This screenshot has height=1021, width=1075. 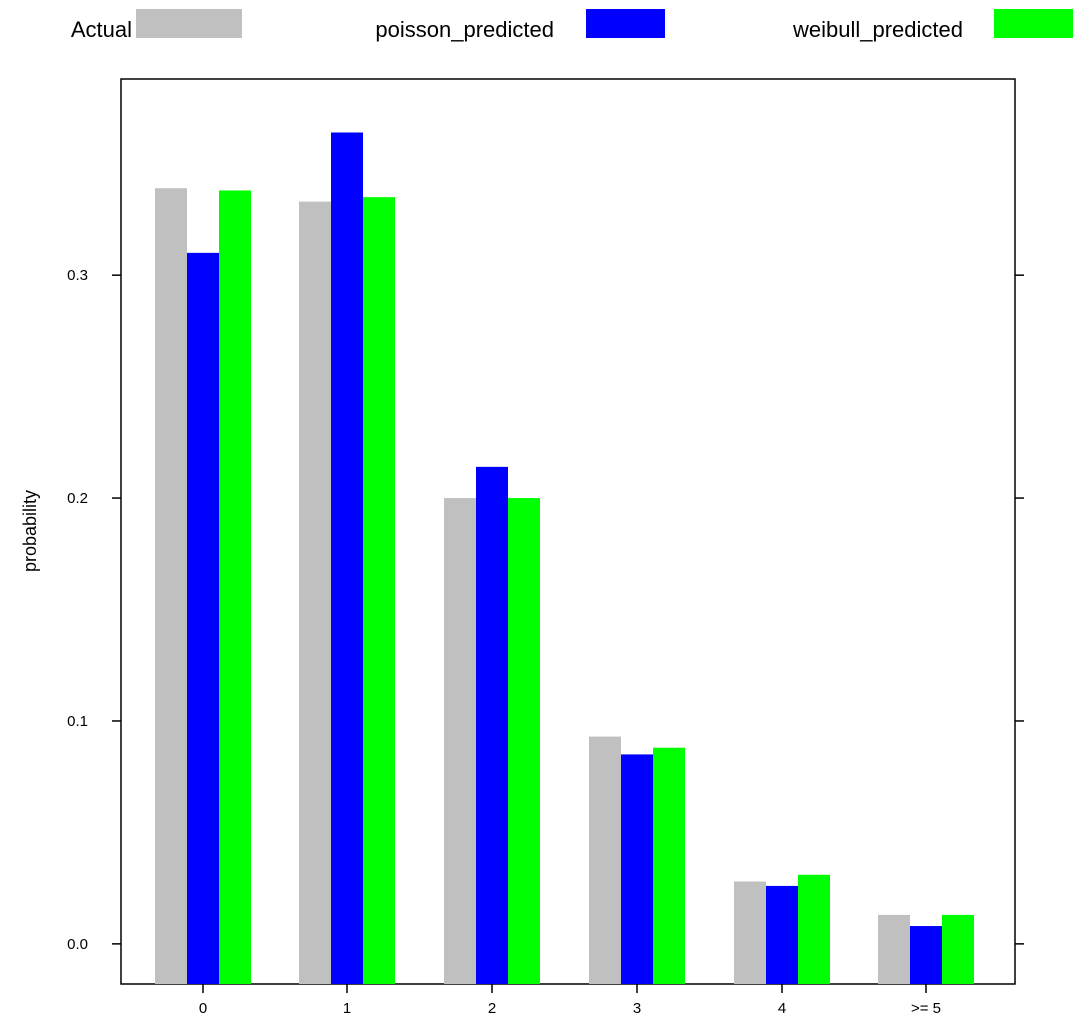 I want to click on y-tick-label-0-0: 0.0, so click(x=77, y=944).